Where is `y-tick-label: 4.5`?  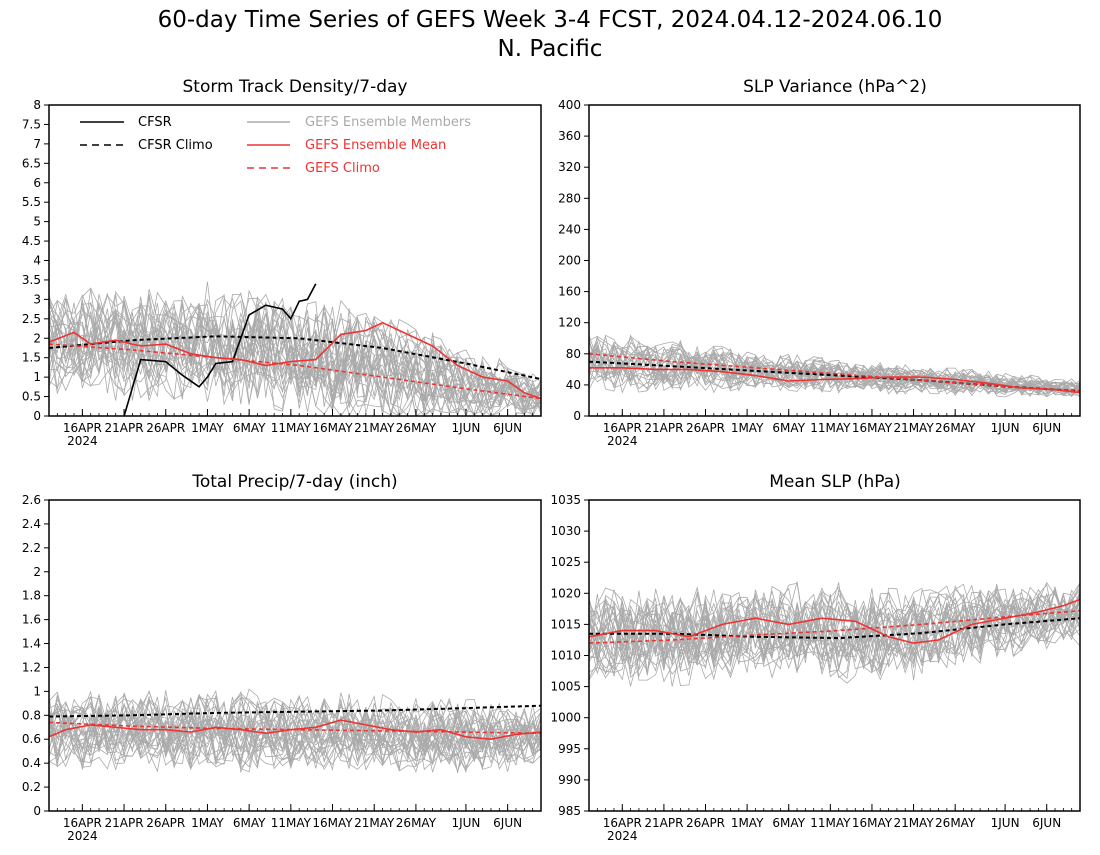
y-tick-label: 4.5 is located at coordinates (31, 241).